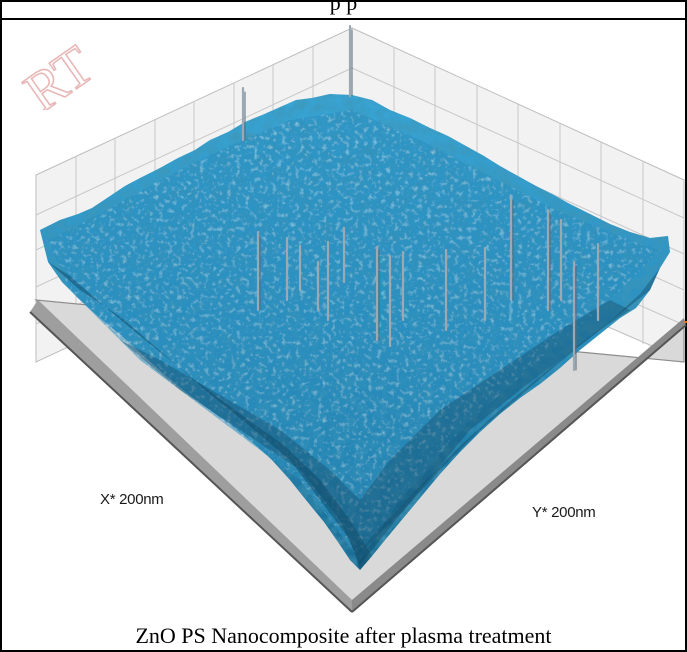 Image resolution: width=687 pixels, height=652 pixels. What do you see at coordinates (132, 499) in the screenshot?
I see `x-axis-scan-size-label: X* 200nm` at bounding box center [132, 499].